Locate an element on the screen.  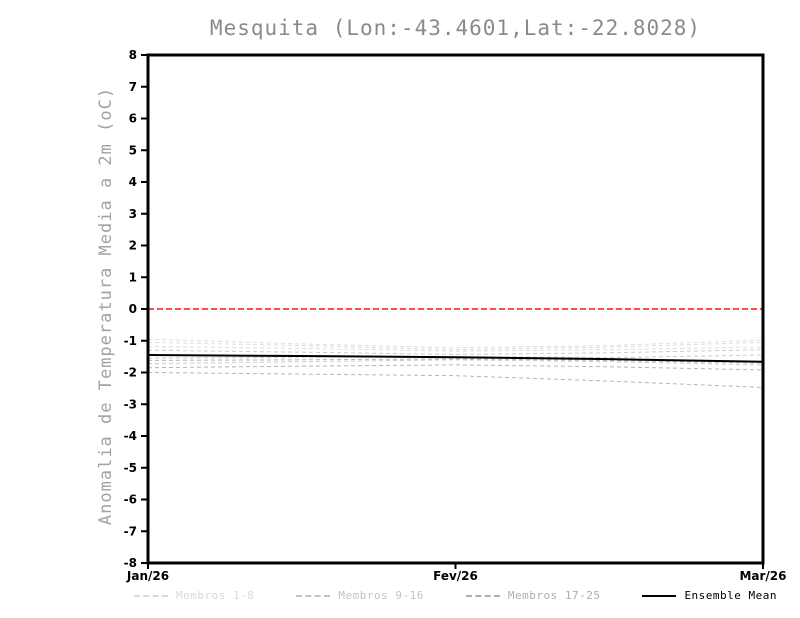
svg-text: Jan/26 is located at coordinates (147, 576).